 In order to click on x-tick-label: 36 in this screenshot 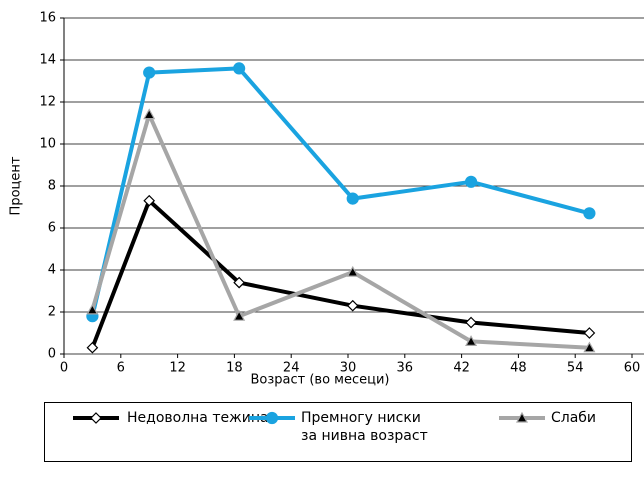, I will do `click(405, 368)`.